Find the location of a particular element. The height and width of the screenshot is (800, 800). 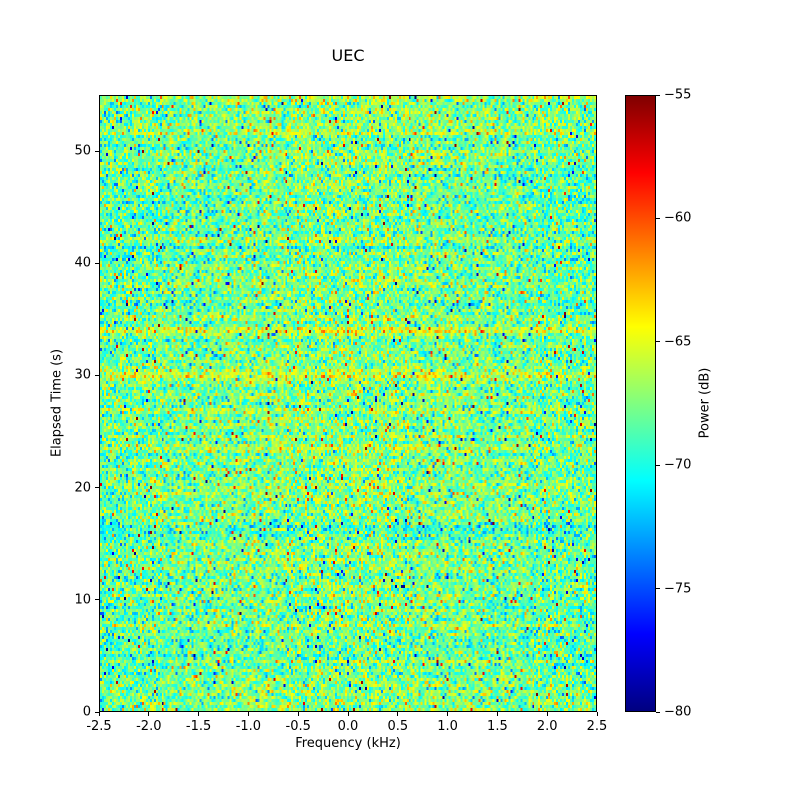

x-tick-label: -1.0 is located at coordinates (248, 726).